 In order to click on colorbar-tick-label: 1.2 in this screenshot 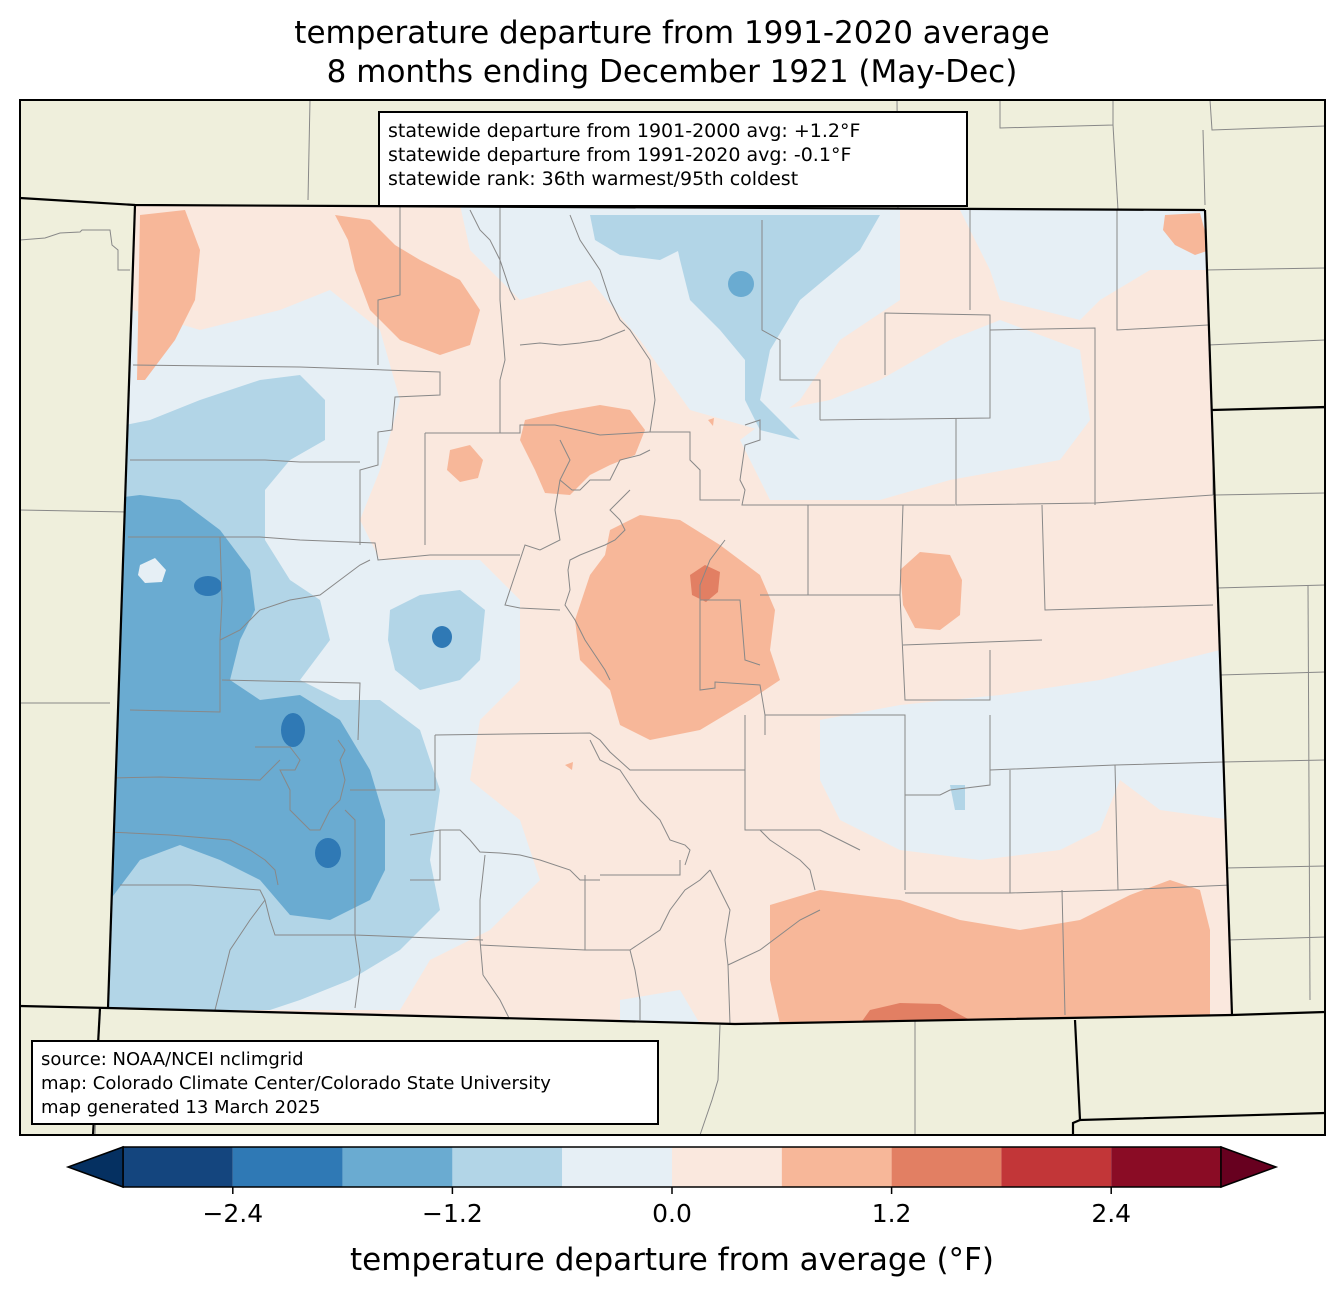, I will do `click(892, 1213)`.